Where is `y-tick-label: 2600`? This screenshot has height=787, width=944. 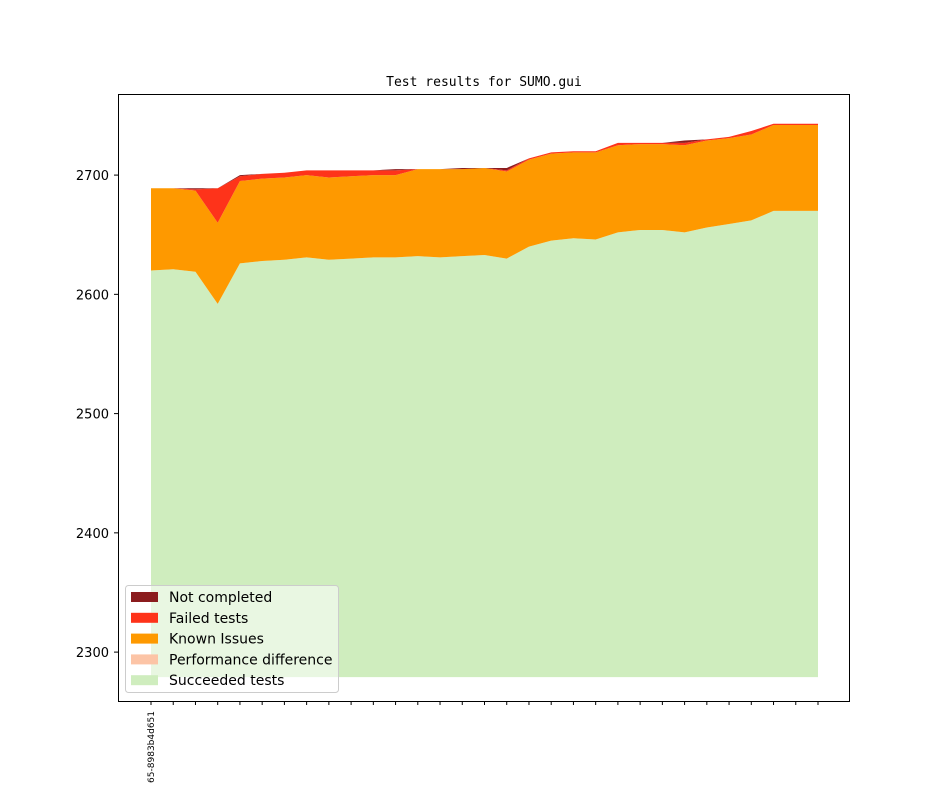
y-tick-label: 2600 is located at coordinates (92, 295).